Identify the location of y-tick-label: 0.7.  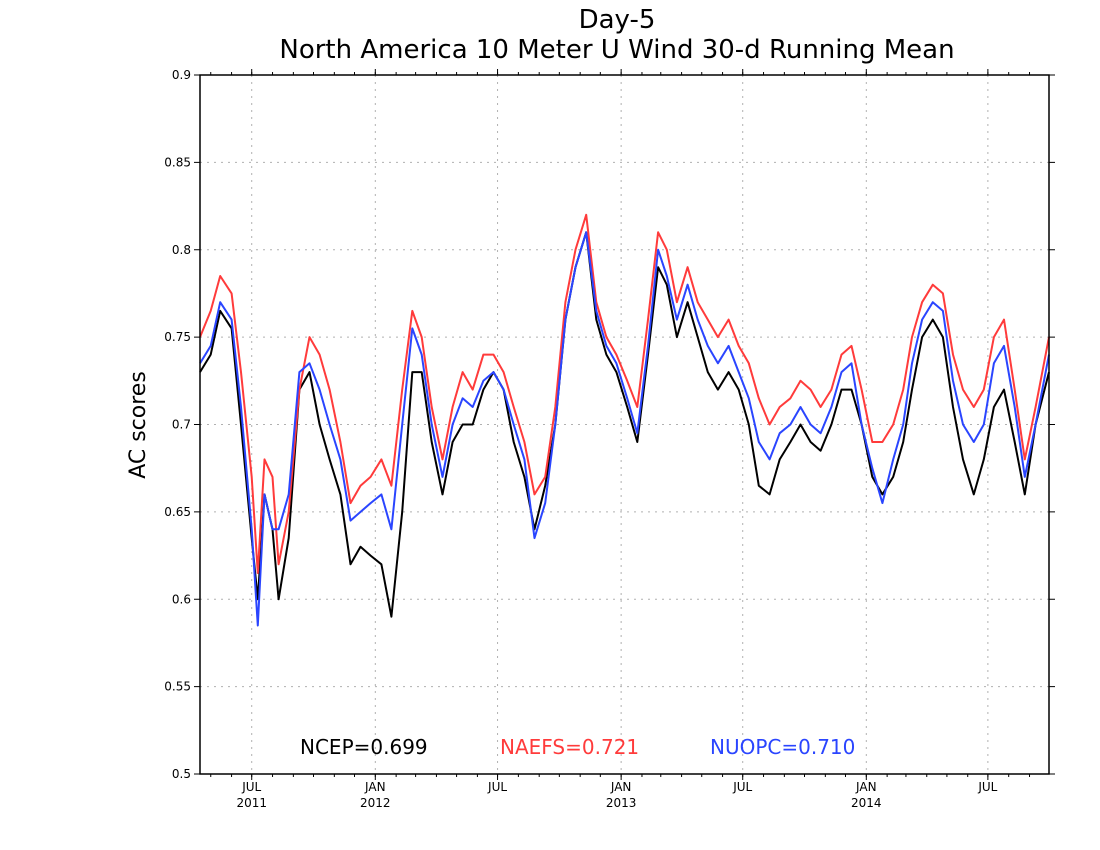
(181, 425).